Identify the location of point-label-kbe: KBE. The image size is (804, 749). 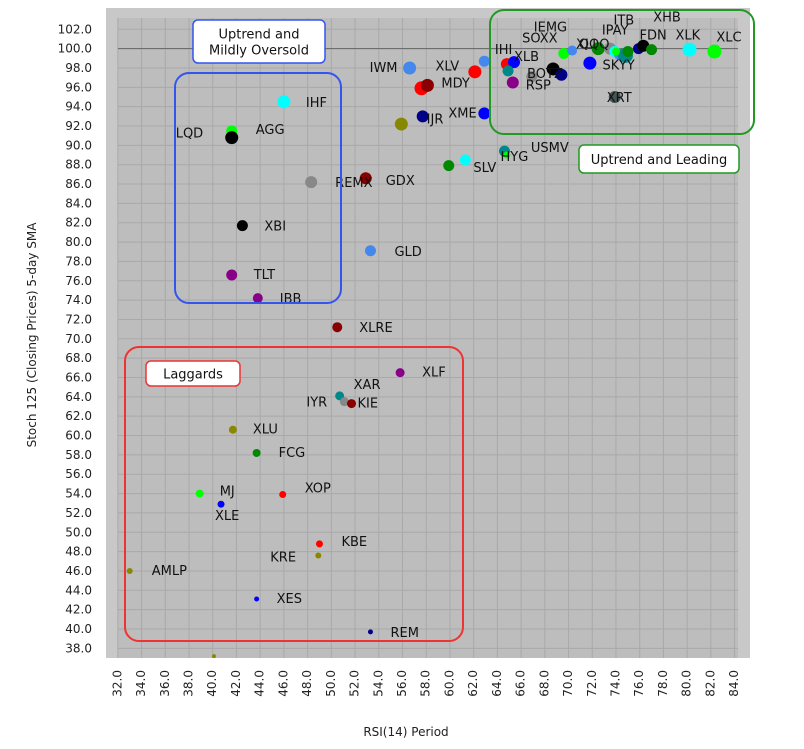
(354, 542).